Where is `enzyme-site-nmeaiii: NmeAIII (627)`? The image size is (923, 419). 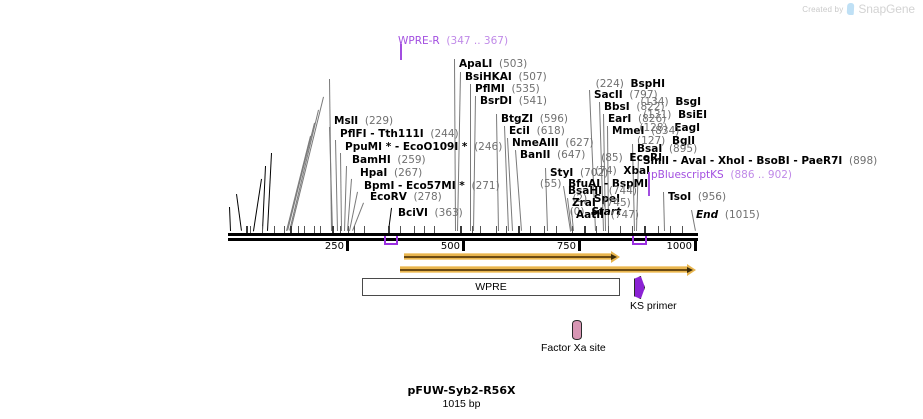 enzyme-site-nmeaiii: NmeAIII (627) is located at coordinates (553, 143).